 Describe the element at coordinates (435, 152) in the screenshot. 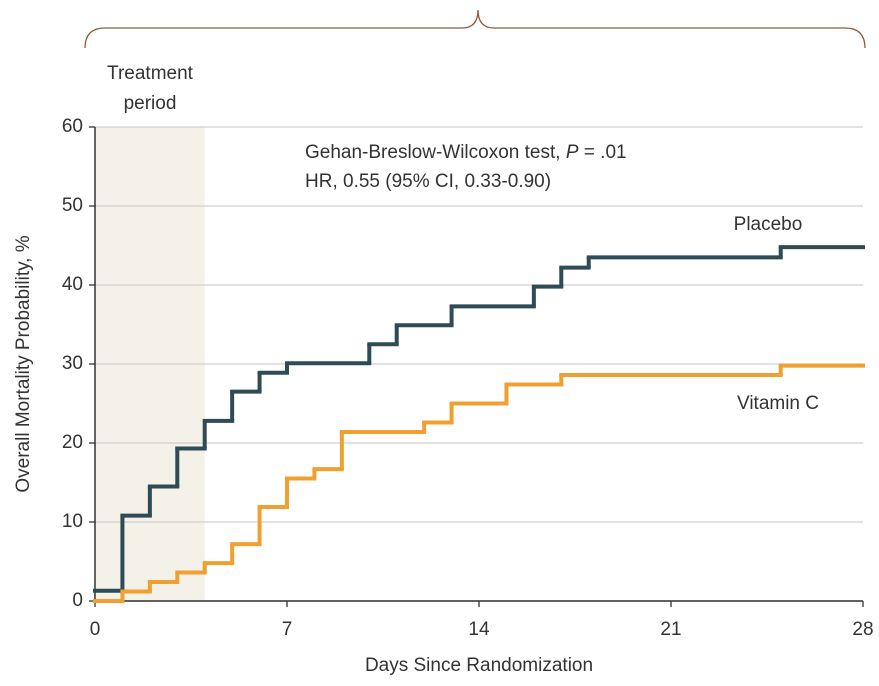

I see `annotation-part: Gehan-Breslow-Wilcoxon test,` at that location.